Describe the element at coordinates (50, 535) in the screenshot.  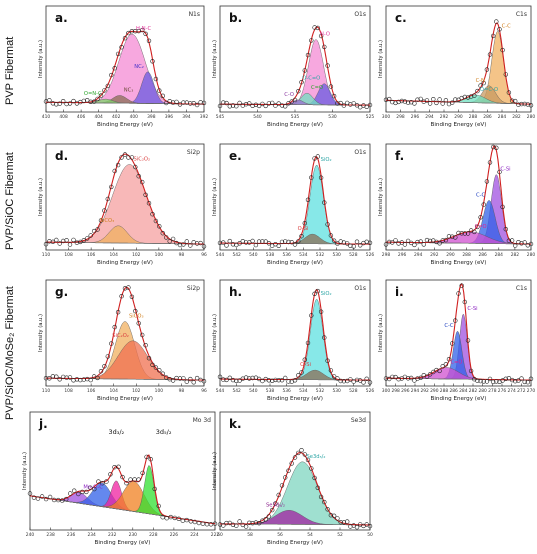
I see `x-tick-label: 238` at that location.